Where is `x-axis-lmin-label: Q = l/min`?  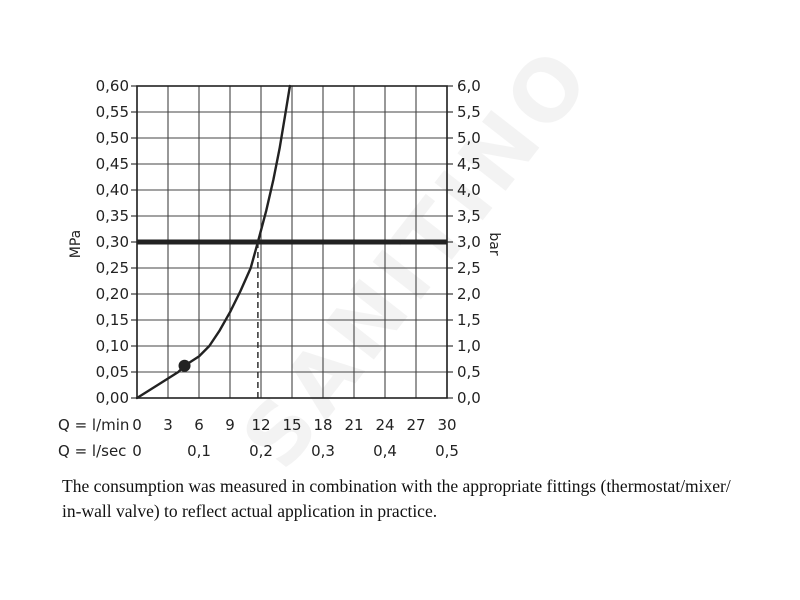 x-axis-lmin-label: Q = l/min is located at coordinates (93, 425).